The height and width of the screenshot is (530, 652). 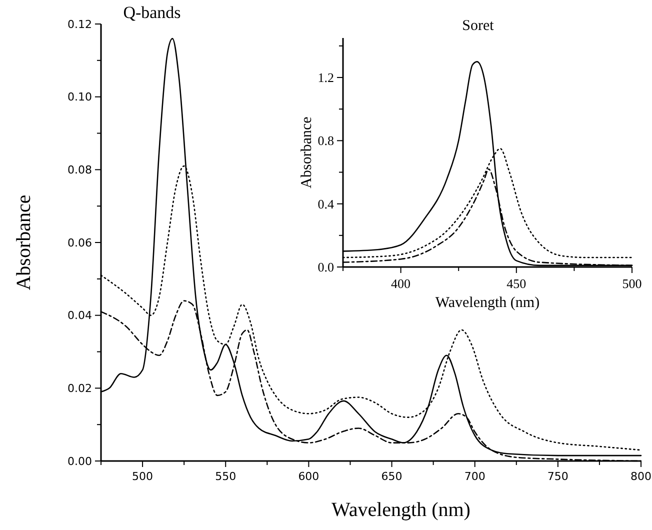 What do you see at coordinates (225, 476) in the screenshot?
I see `x-tick-label: 550` at bounding box center [225, 476].